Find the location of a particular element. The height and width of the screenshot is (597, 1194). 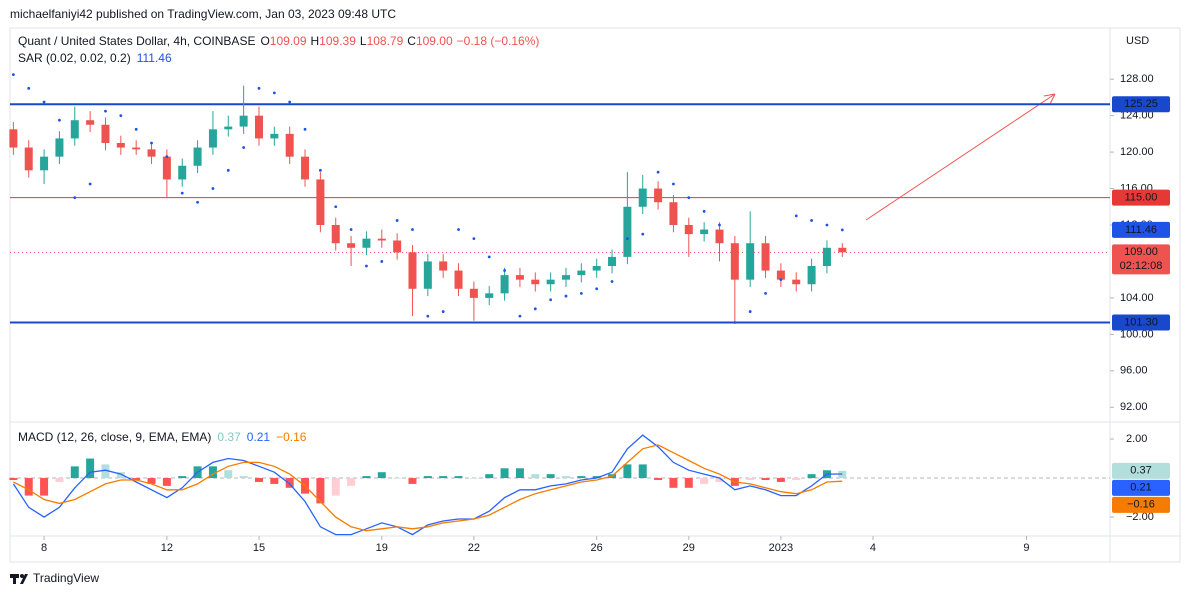

y-tick-label: 128.00 is located at coordinates (1137, 79).